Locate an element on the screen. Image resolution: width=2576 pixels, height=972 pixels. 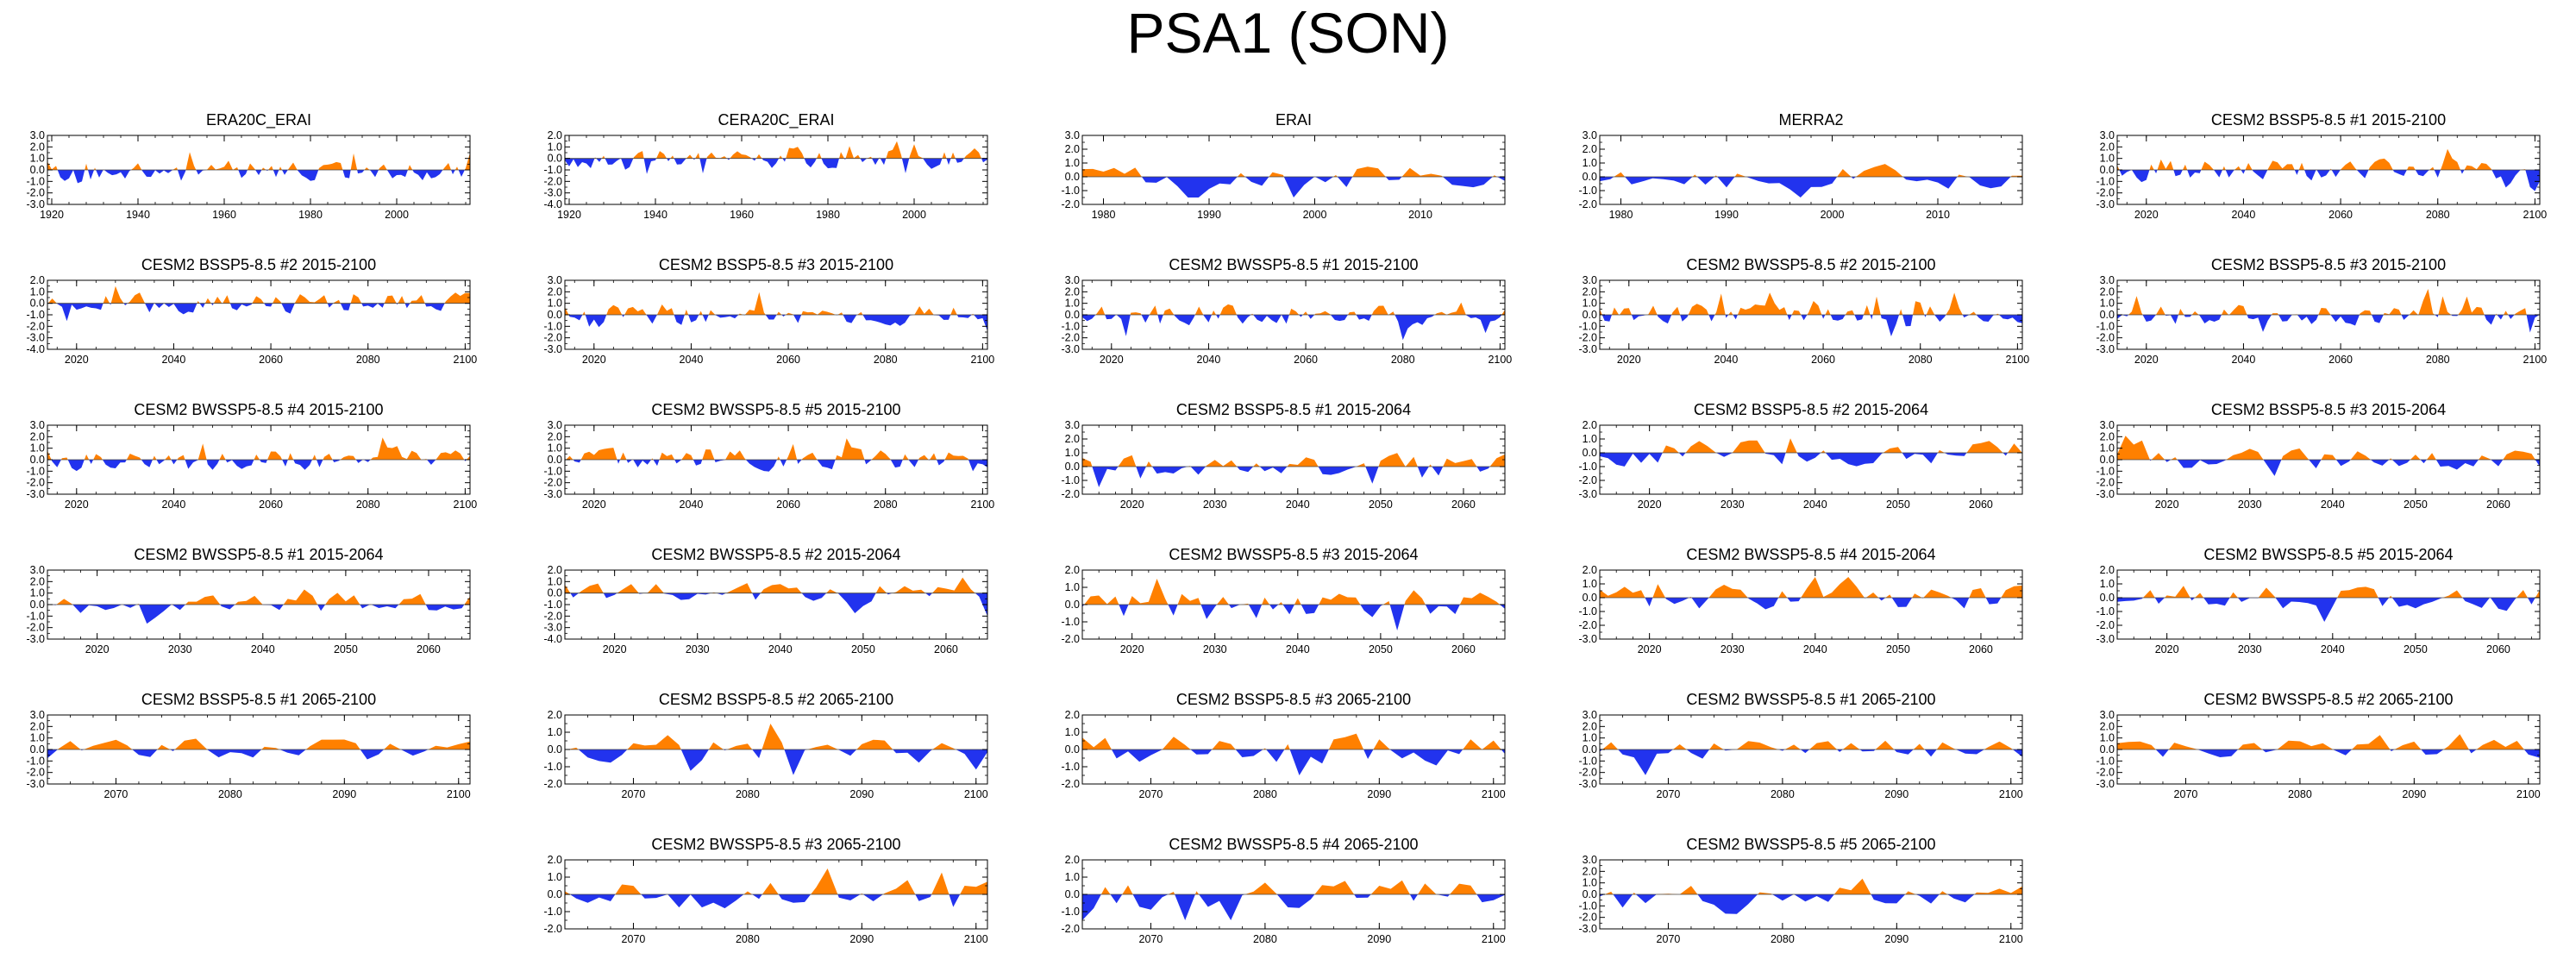
x-tick-label: 1940 is located at coordinates (655, 215).